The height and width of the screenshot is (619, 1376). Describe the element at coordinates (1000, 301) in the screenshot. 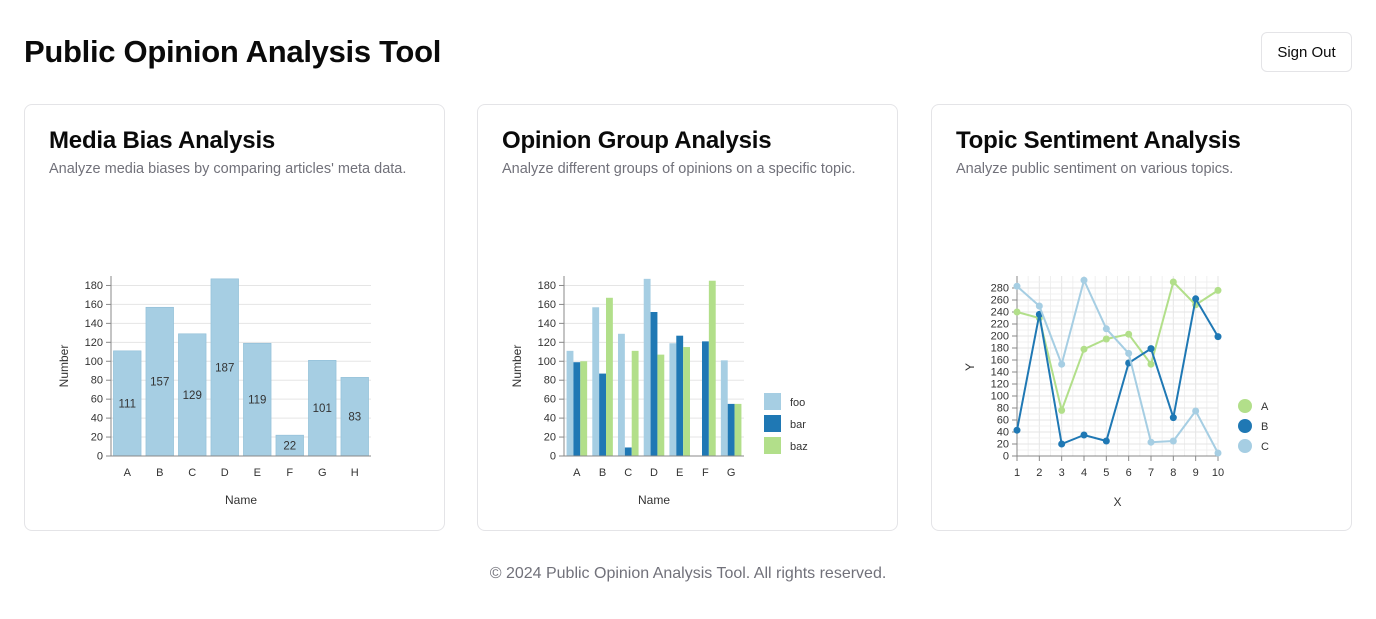

I see `y-tick-label: 260` at that location.